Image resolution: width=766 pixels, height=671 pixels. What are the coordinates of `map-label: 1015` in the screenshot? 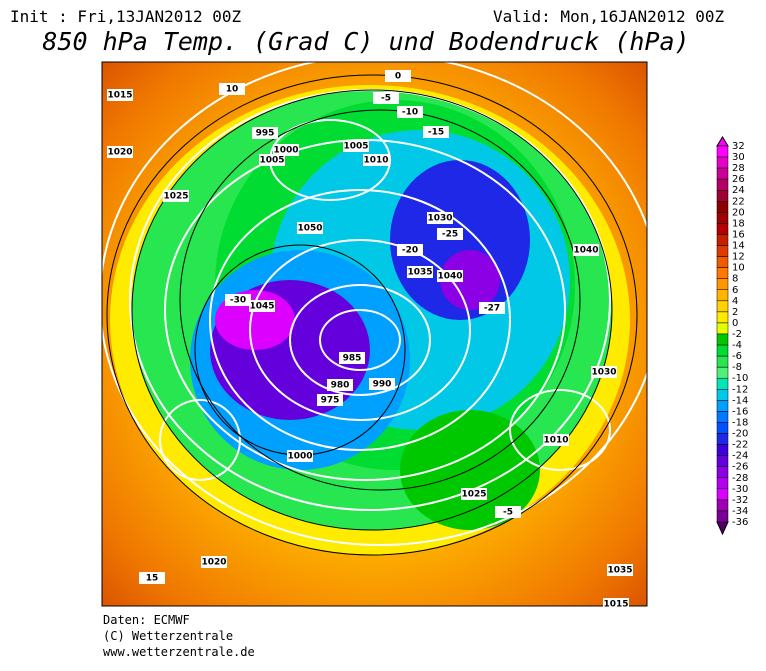 It's located at (615, 605).